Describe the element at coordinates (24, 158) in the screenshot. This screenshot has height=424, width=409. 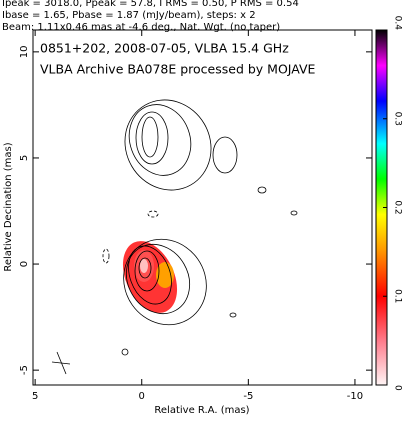
I see `y-tick-label: 5` at that location.